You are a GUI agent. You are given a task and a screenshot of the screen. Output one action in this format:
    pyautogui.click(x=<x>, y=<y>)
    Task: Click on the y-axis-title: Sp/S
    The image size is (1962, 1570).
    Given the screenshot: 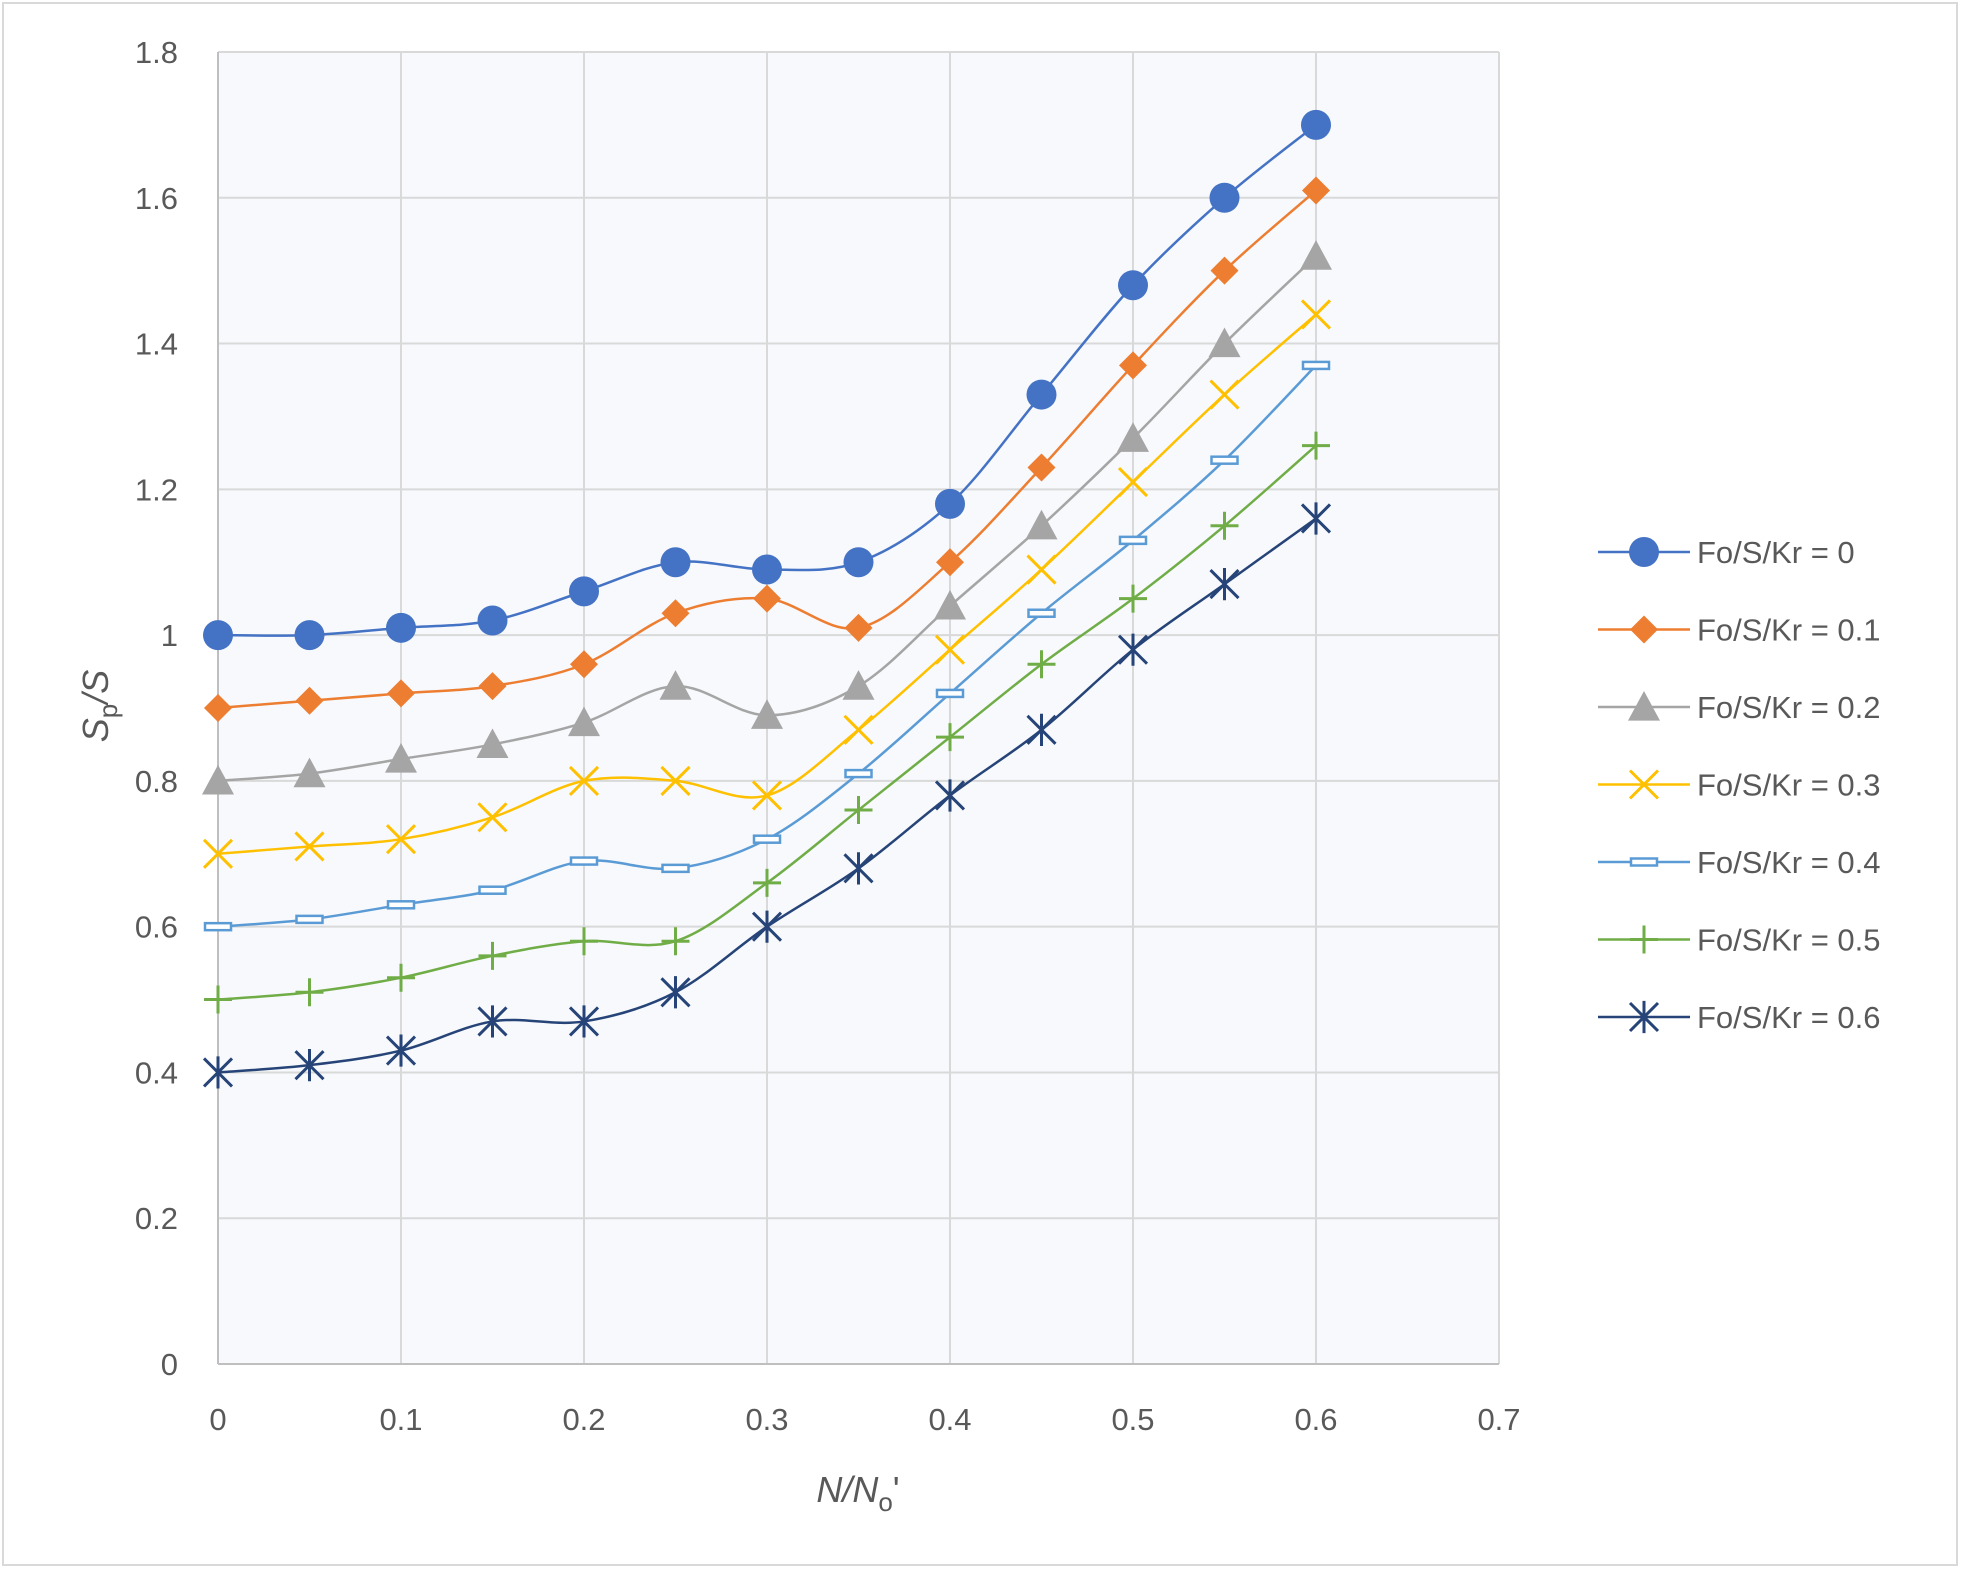 What is the action you would take?
    pyautogui.click(x=99, y=706)
    